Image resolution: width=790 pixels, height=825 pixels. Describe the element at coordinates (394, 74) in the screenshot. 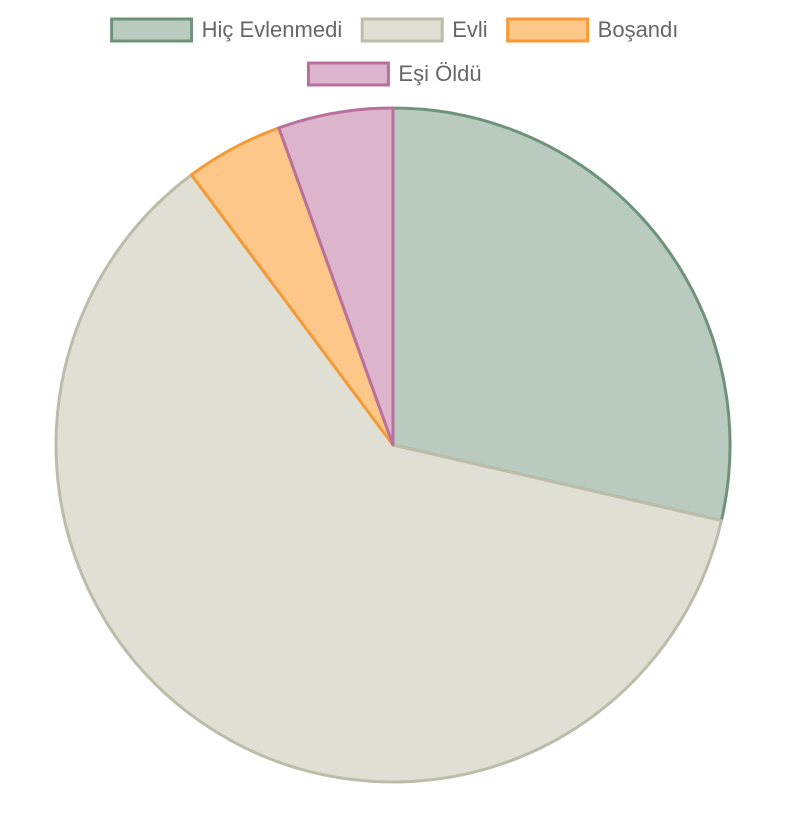

I see `legend-item: Eşi Öldü` at that location.